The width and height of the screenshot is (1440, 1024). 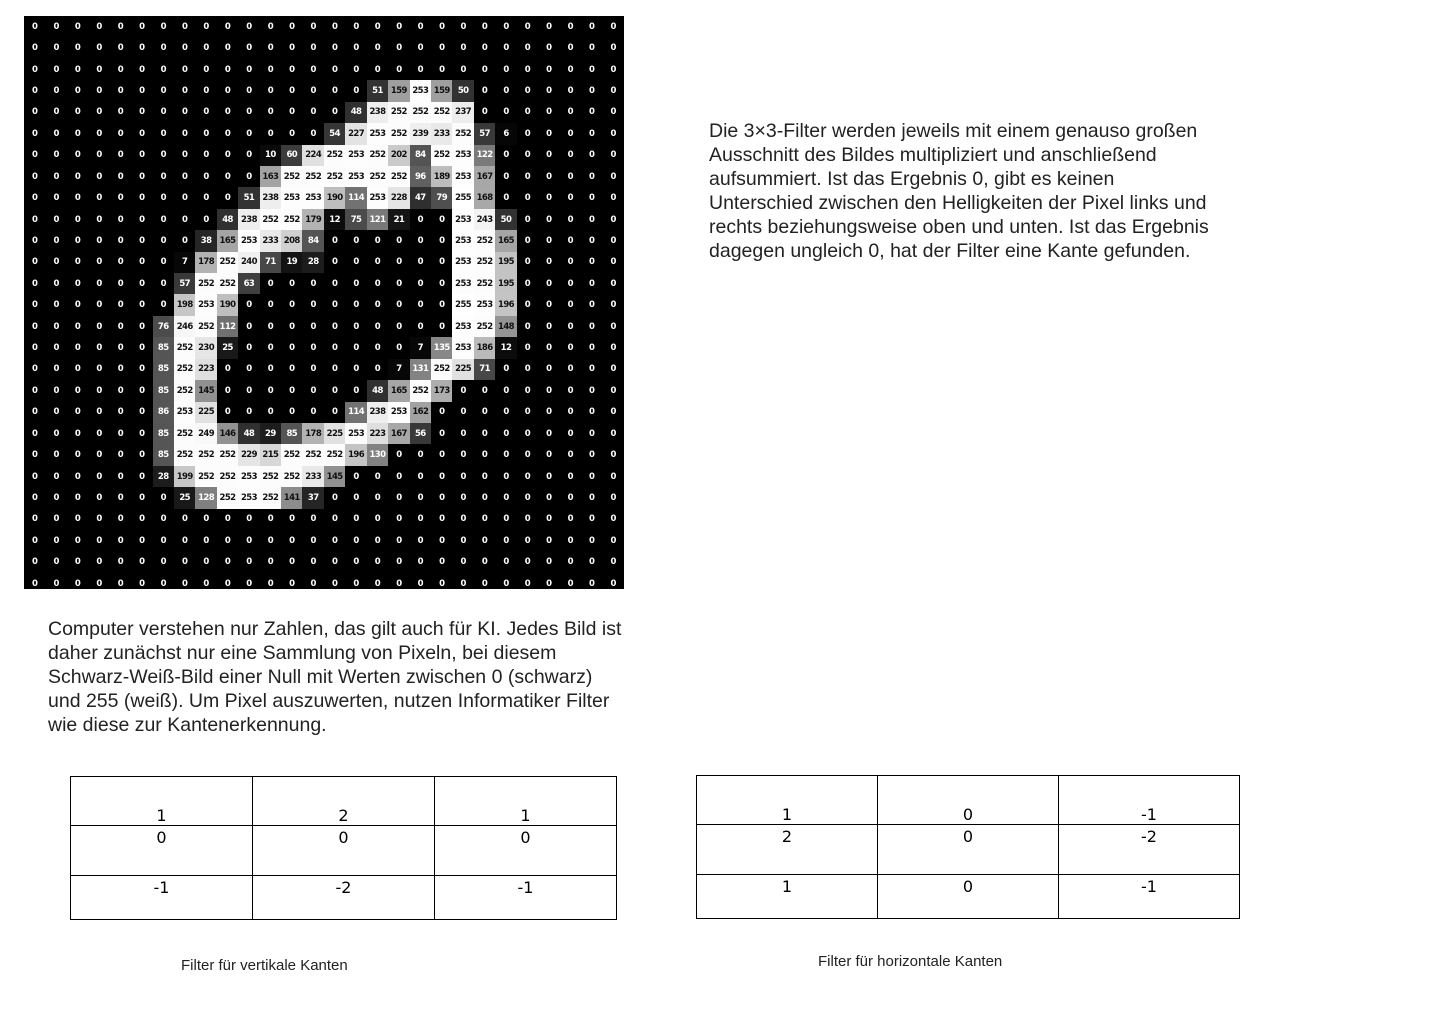 What do you see at coordinates (420, 176) in the screenshot?
I see `pixel-cell: 96` at bounding box center [420, 176].